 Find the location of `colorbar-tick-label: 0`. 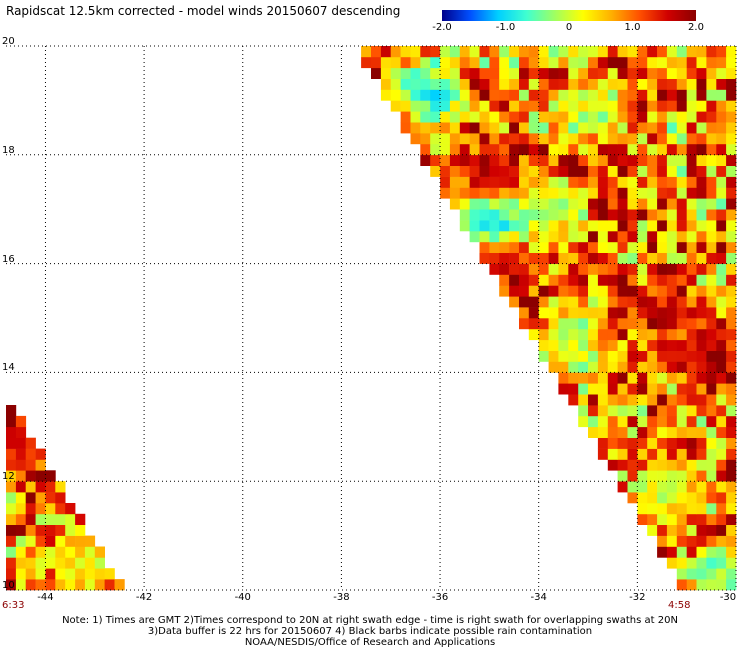

colorbar-tick-label: 0 is located at coordinates (569, 27).